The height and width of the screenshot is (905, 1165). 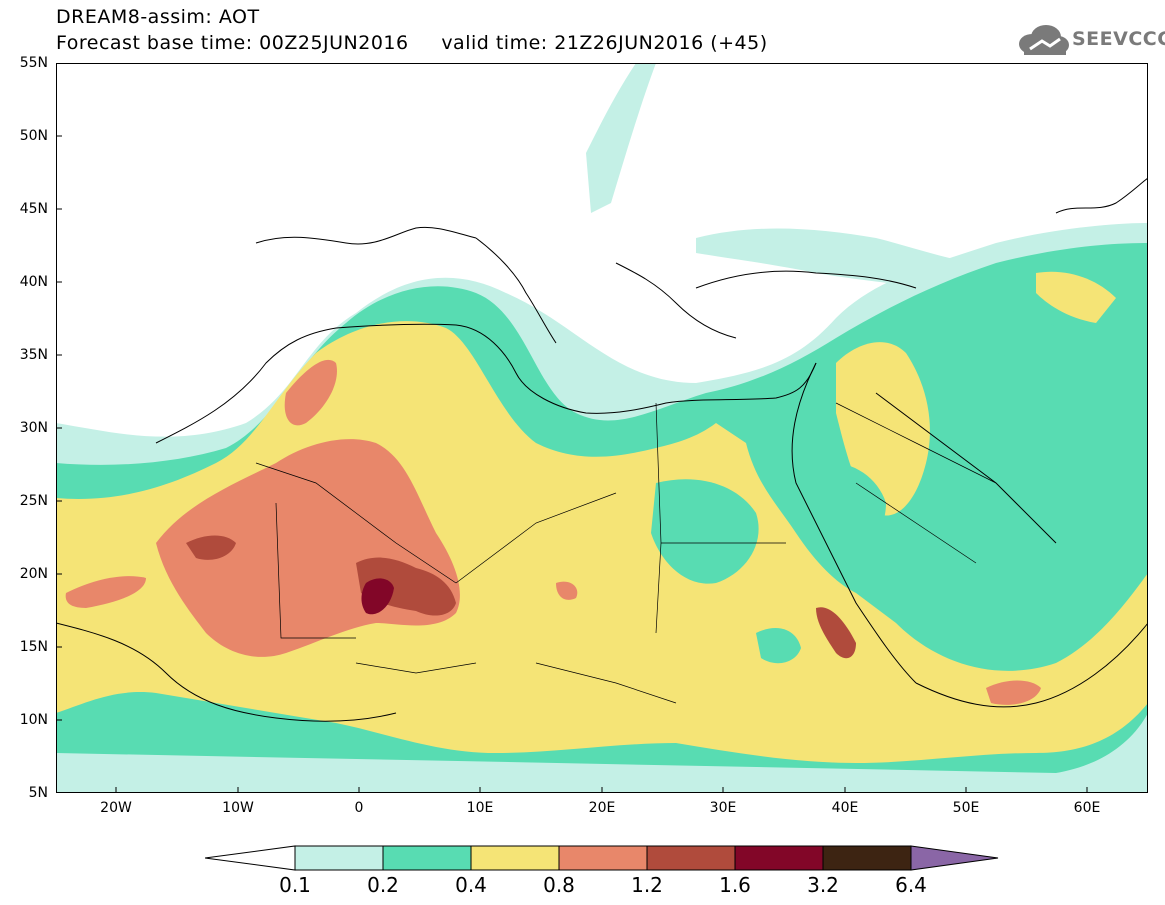 What do you see at coordinates (1118, 39) in the screenshot?
I see `logo-text: SEEVCCC` at bounding box center [1118, 39].